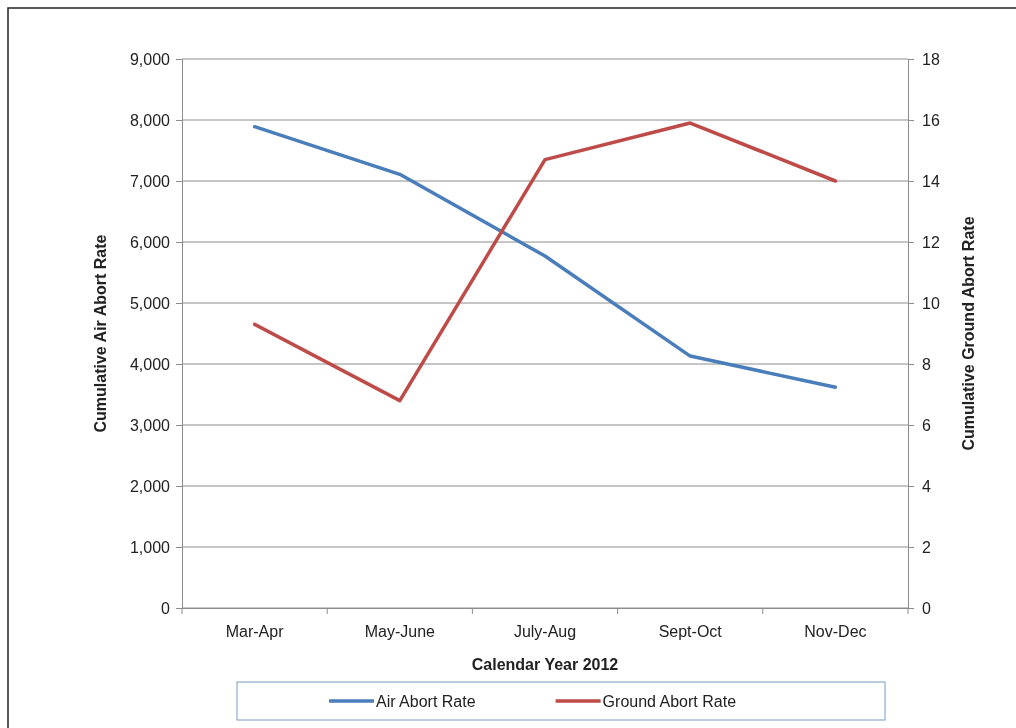 The height and width of the screenshot is (728, 1016). I want to click on y-tick-label: 3,000, so click(150, 425).